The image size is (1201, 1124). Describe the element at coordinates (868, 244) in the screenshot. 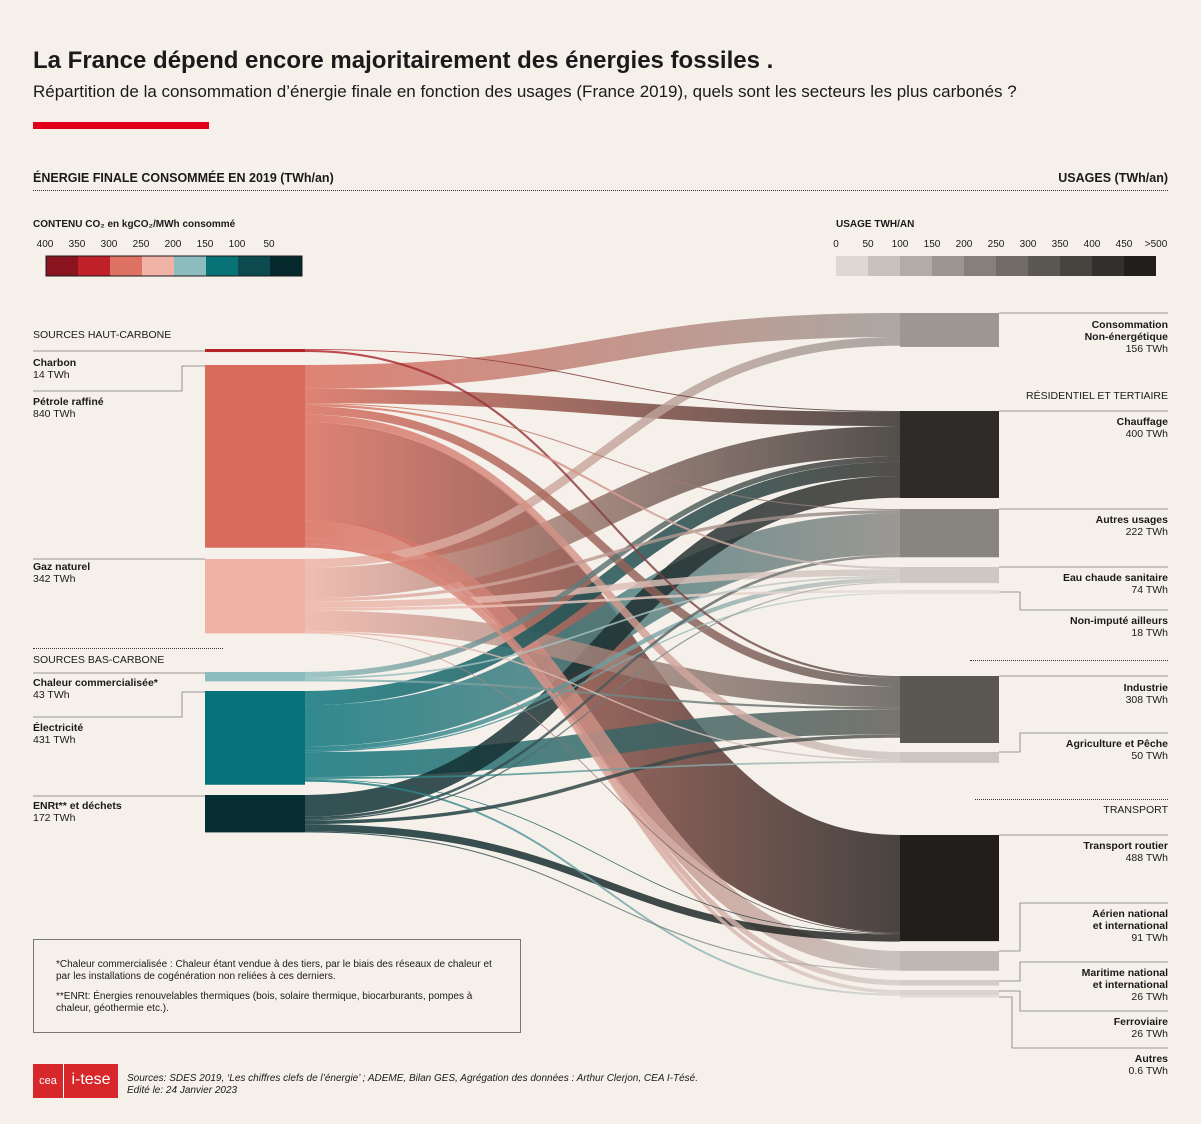

I see `usage-tick-label: 50` at that location.